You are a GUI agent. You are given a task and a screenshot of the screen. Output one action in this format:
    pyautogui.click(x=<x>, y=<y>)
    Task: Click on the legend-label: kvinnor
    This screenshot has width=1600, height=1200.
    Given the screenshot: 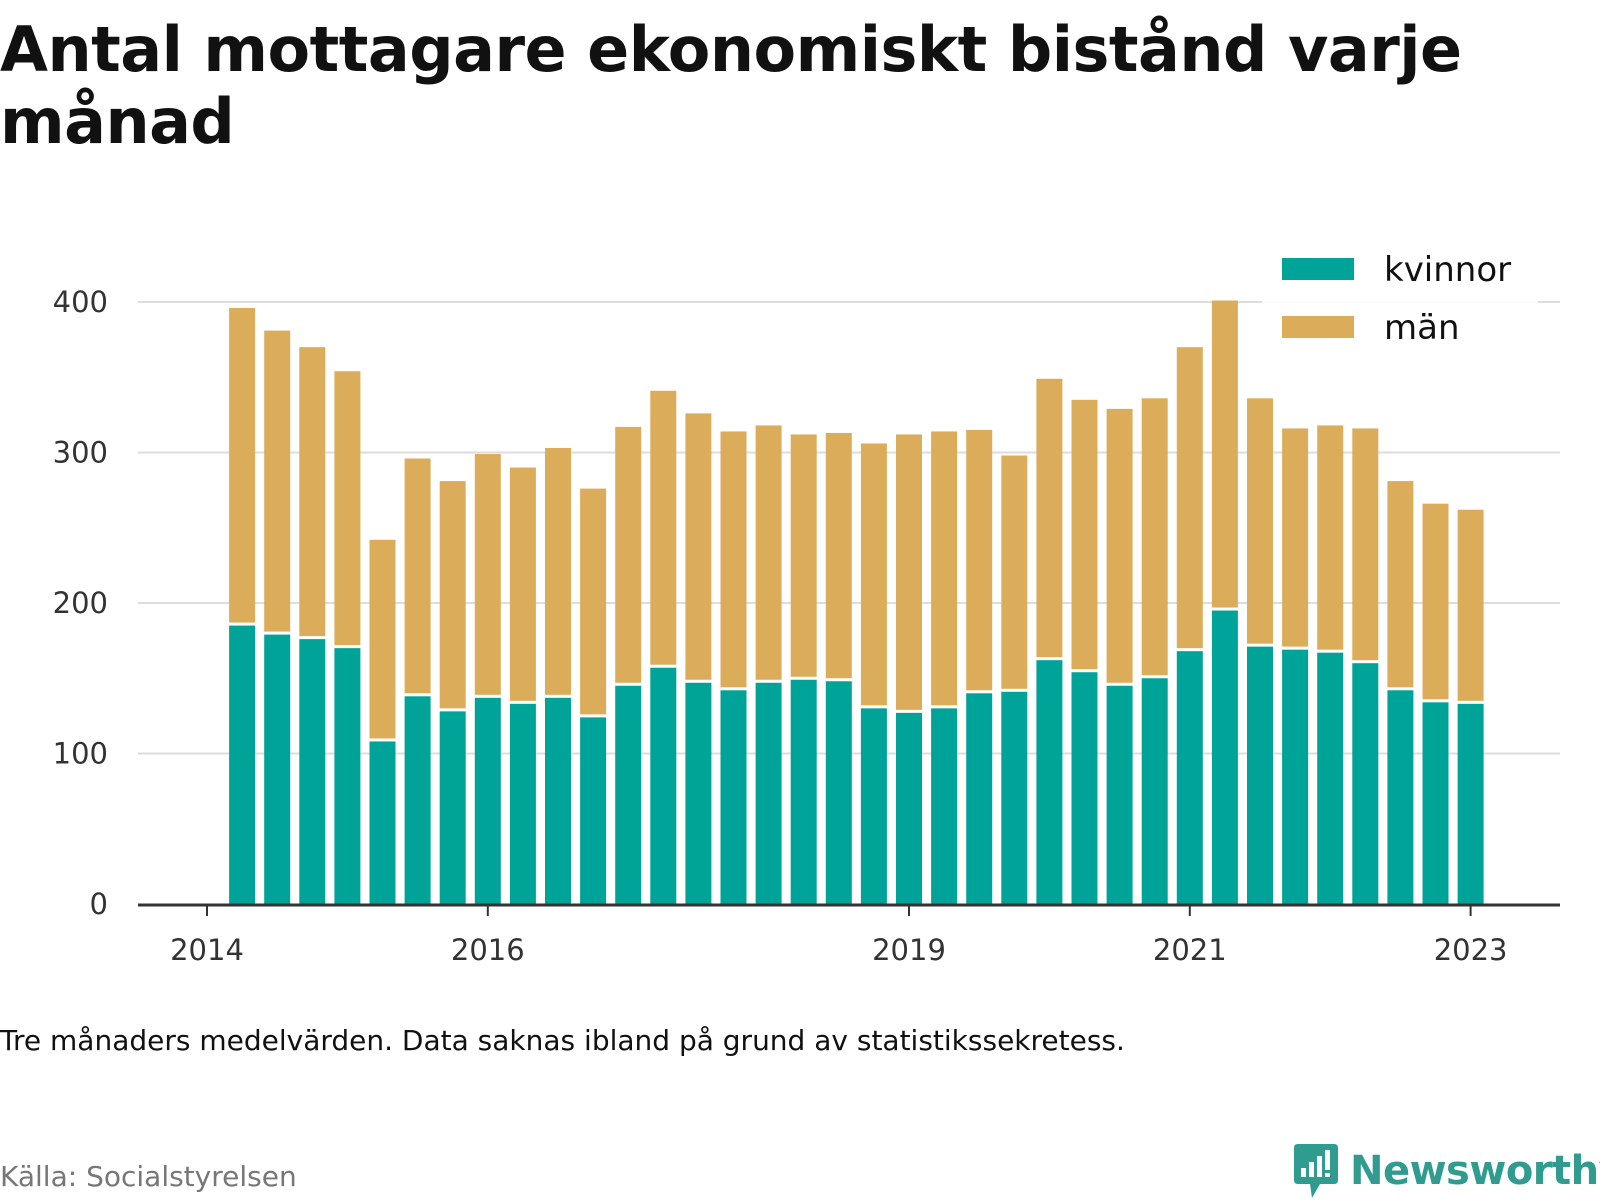 What is the action you would take?
    pyautogui.click(x=1447, y=270)
    